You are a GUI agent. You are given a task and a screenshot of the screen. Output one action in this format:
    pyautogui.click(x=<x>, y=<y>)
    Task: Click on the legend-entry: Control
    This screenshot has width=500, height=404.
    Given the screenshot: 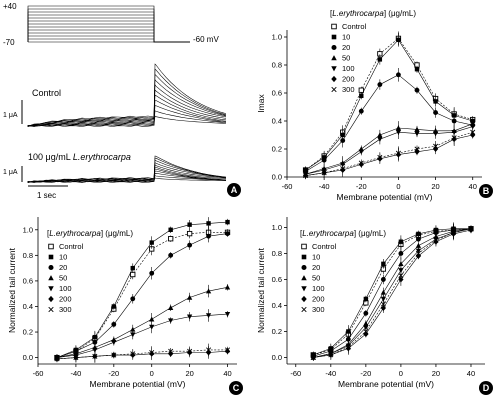 What is the action you would take?
    pyautogui.click(x=71, y=246)
    